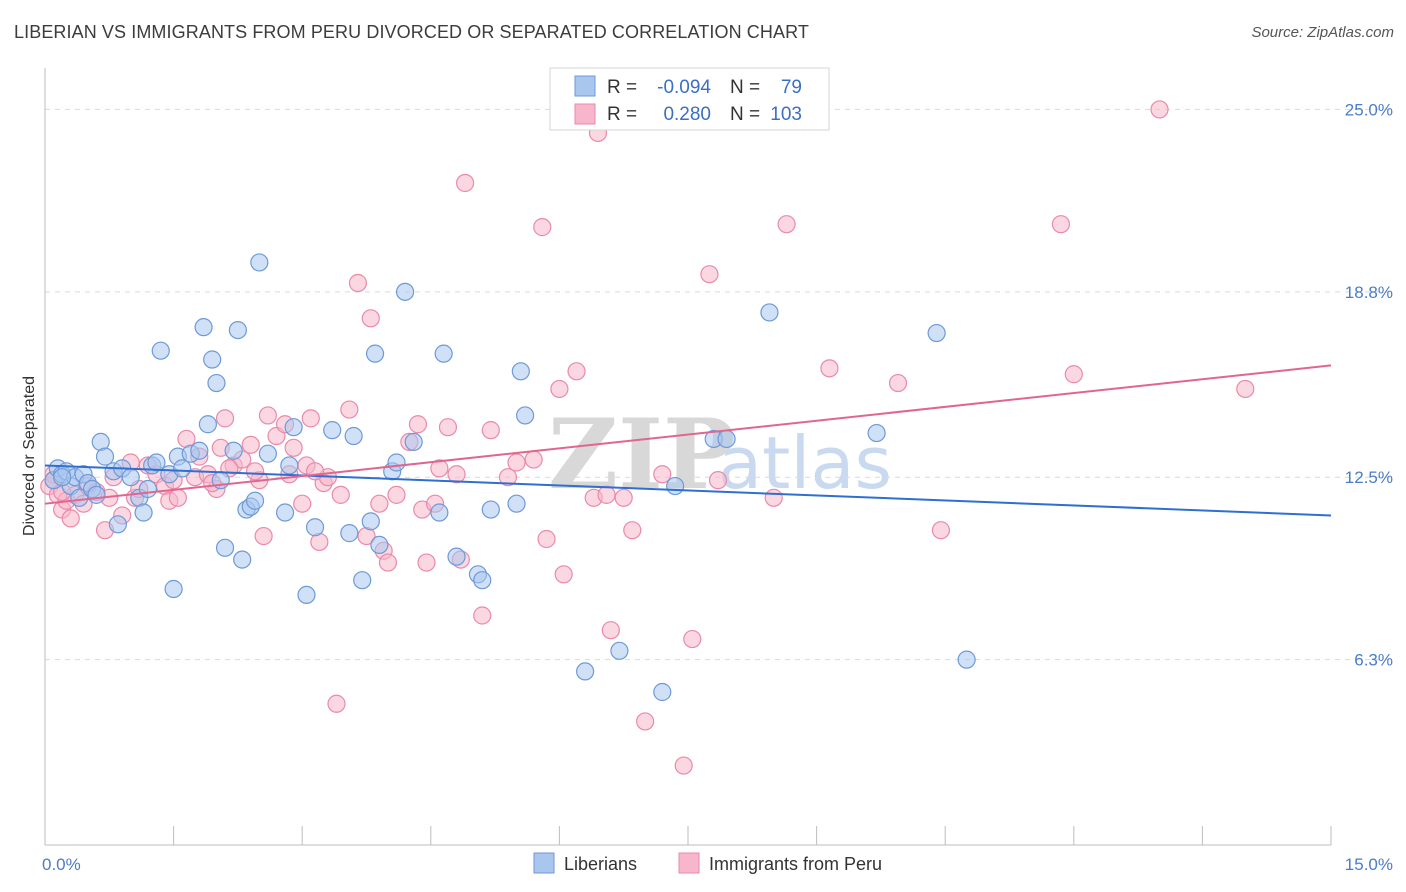  I want to click on y-tick-label-3: 25.0%, so click(1369, 109).